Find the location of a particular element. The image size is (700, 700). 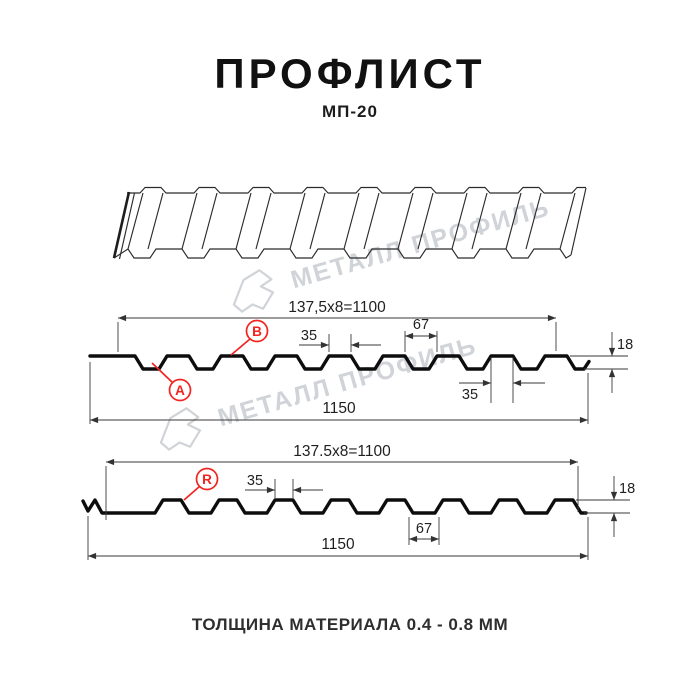

bottom-section-pattern-dim-label: 137.5x8=1100 is located at coordinates (342, 451).